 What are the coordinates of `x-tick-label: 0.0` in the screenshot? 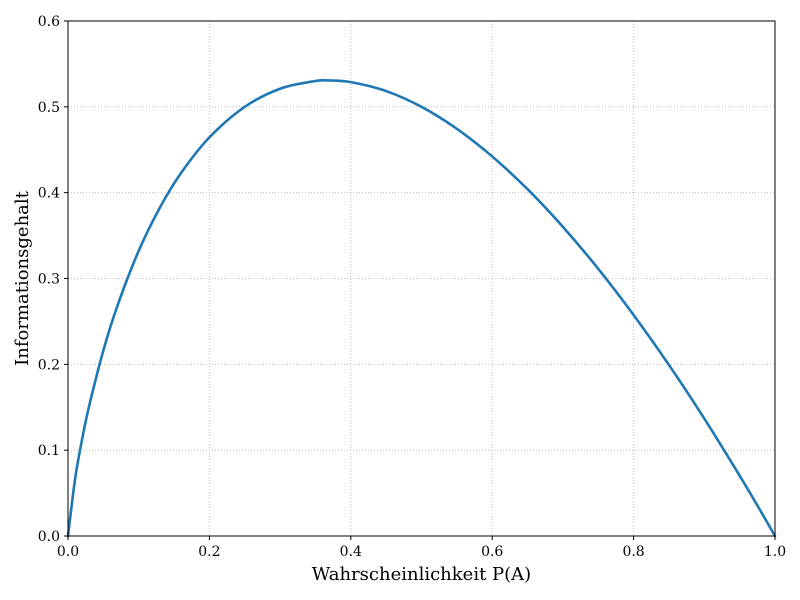 It's located at (68, 552).